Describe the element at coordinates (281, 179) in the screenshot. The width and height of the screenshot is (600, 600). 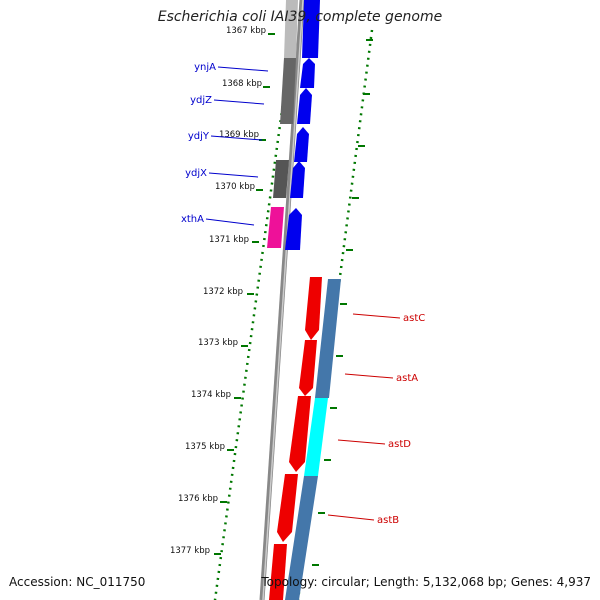
I see `gene-grey-ydjX` at that location.